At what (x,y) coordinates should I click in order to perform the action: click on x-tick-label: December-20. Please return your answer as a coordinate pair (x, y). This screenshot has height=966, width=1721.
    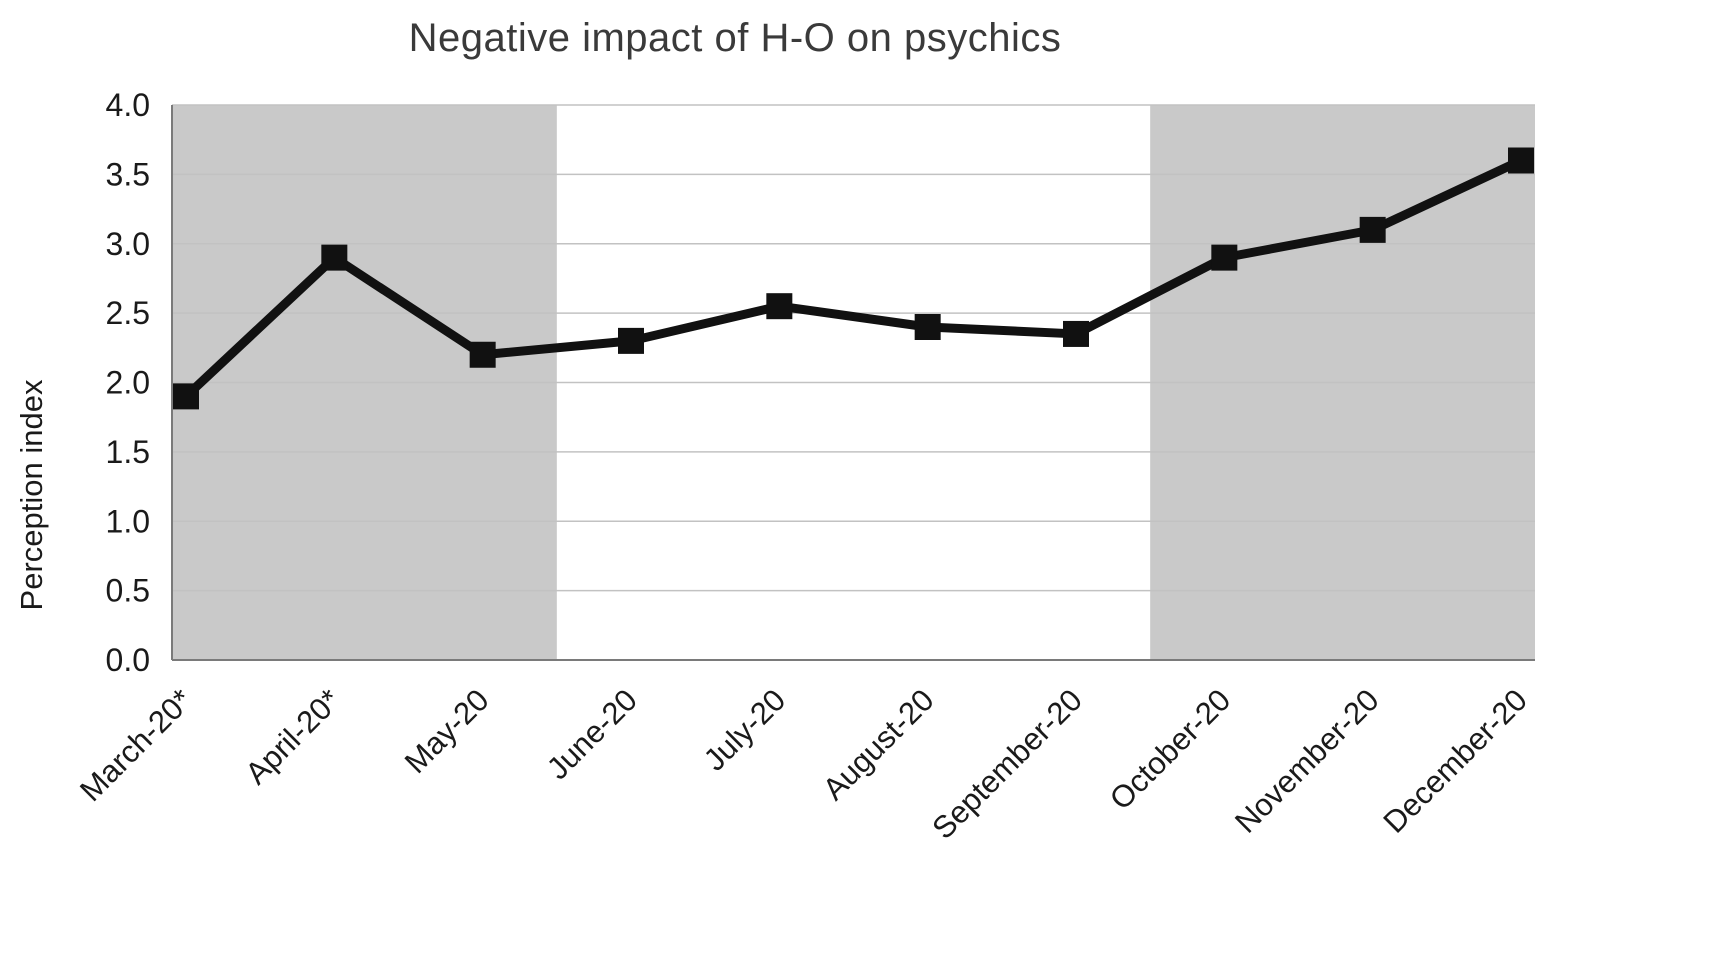
    Looking at the image, I should click on (1455, 761).